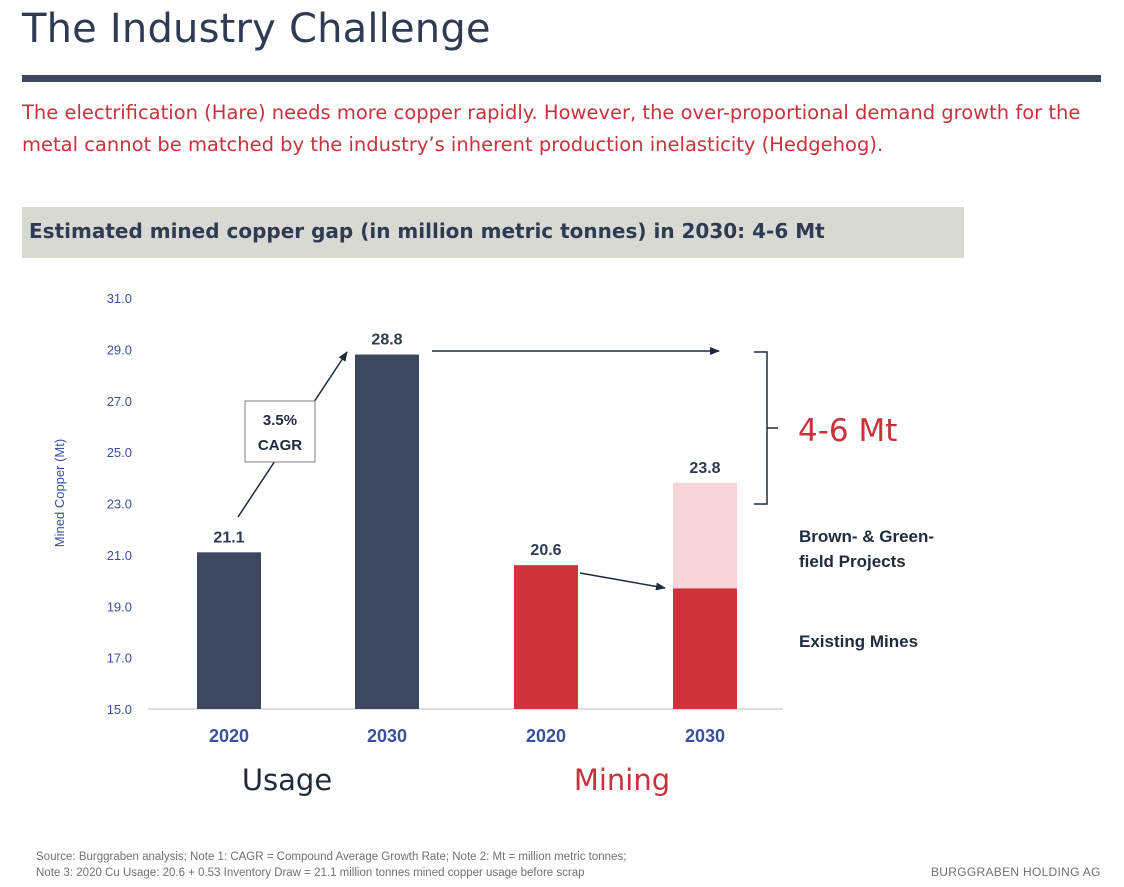 The height and width of the screenshot is (887, 1124). I want to click on title-divider, so click(561, 78).